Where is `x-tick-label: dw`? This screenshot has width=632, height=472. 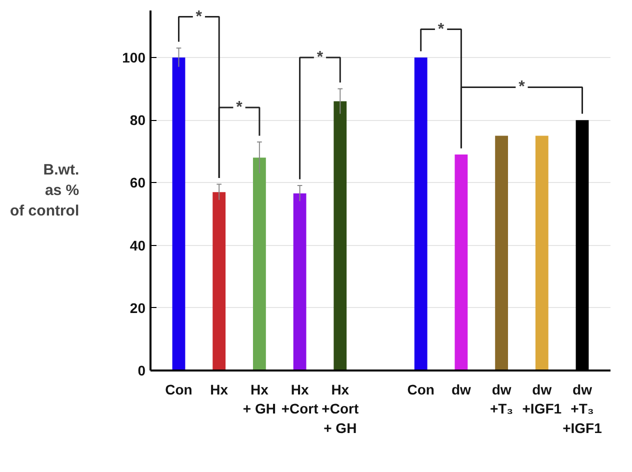 x-tick-label: dw is located at coordinates (461, 390).